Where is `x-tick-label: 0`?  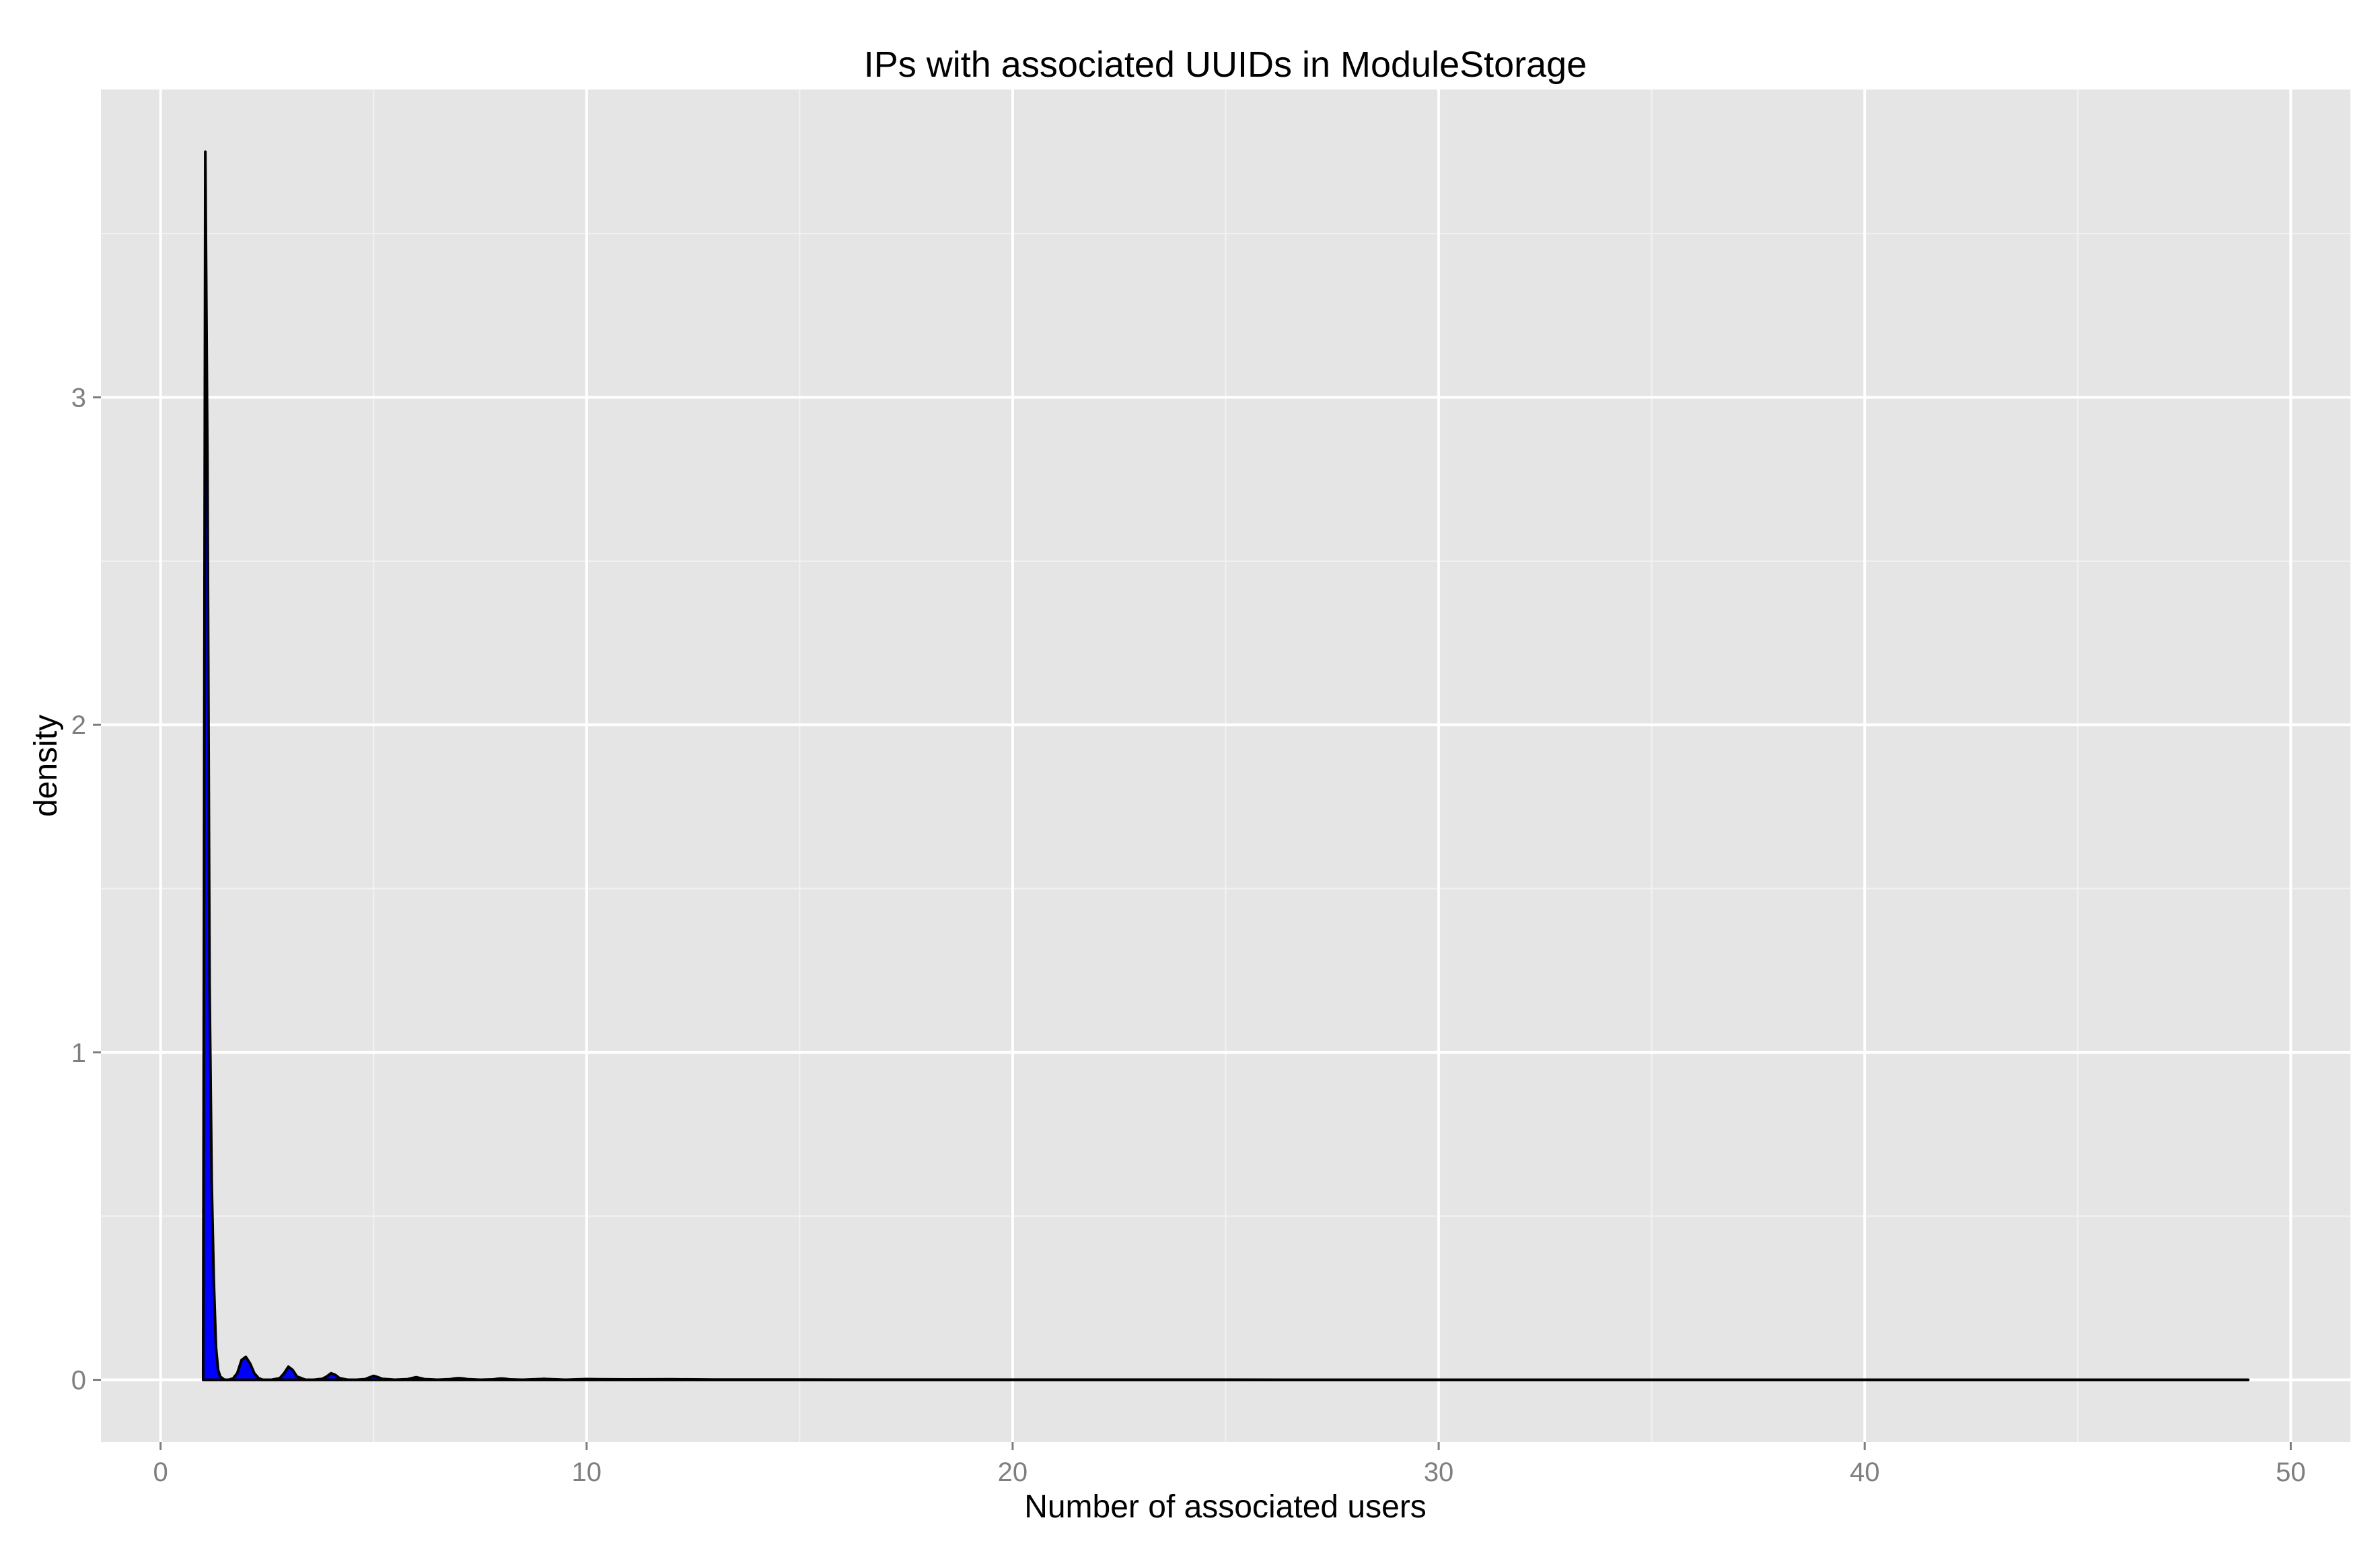
x-tick-label: 0 is located at coordinates (160, 1473).